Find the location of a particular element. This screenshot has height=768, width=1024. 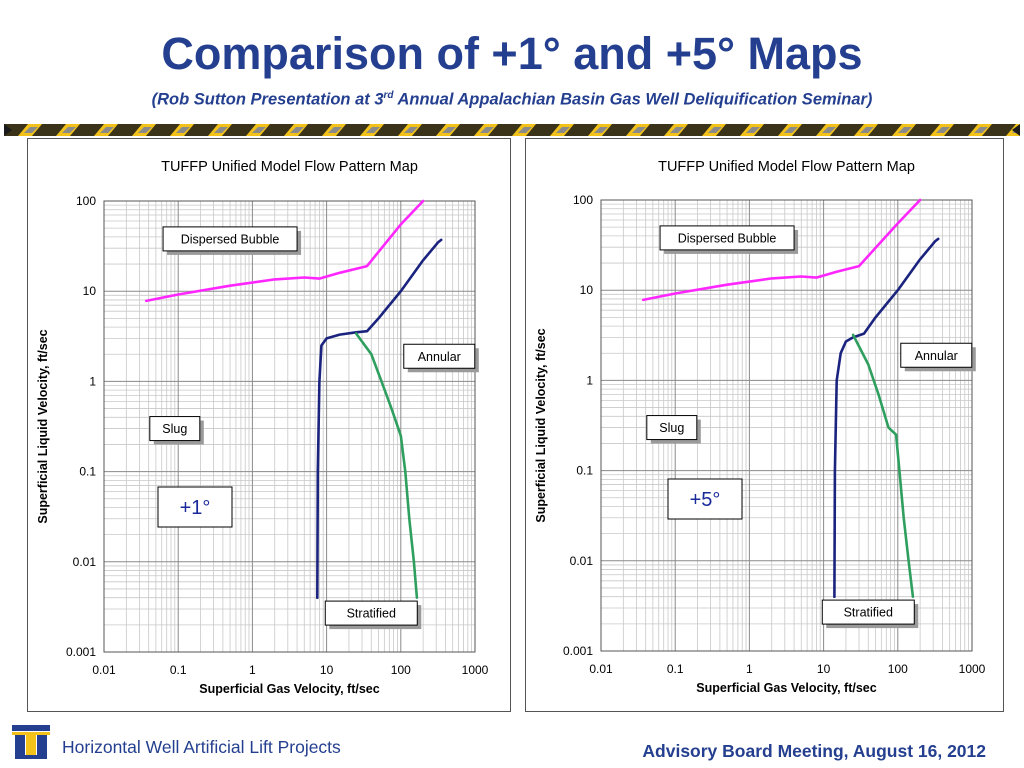

region-label: Slug is located at coordinates (673, 429).